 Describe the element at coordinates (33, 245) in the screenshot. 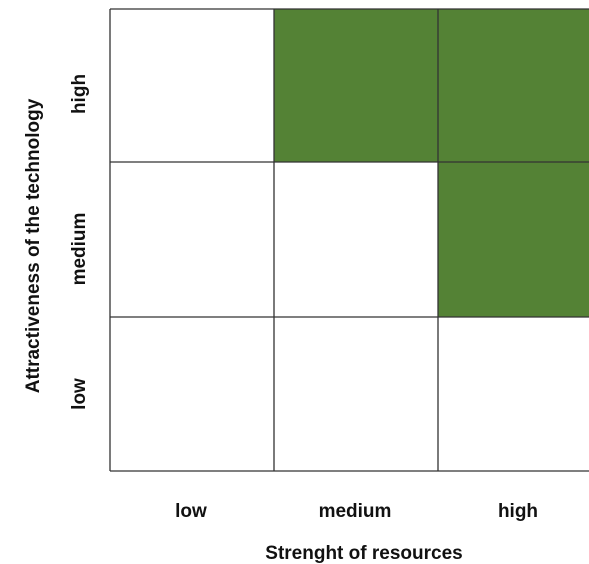

I see `y-axis-label: Attractiveness of the technology` at that location.